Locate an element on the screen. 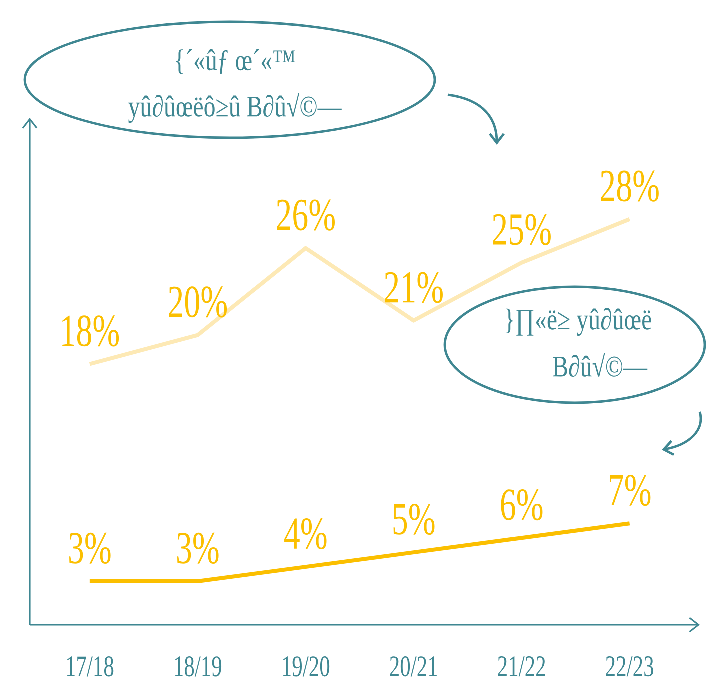 The width and height of the screenshot is (708, 692). x-tick-label: 18/19 is located at coordinates (198, 666).